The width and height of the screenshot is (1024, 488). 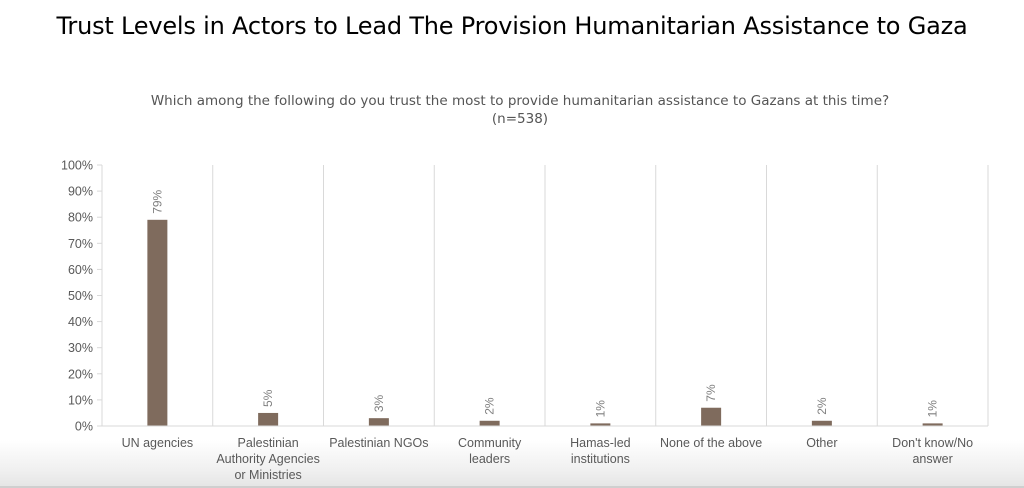 What do you see at coordinates (711, 443) in the screenshot?
I see `x-category-label: None of the above` at bounding box center [711, 443].